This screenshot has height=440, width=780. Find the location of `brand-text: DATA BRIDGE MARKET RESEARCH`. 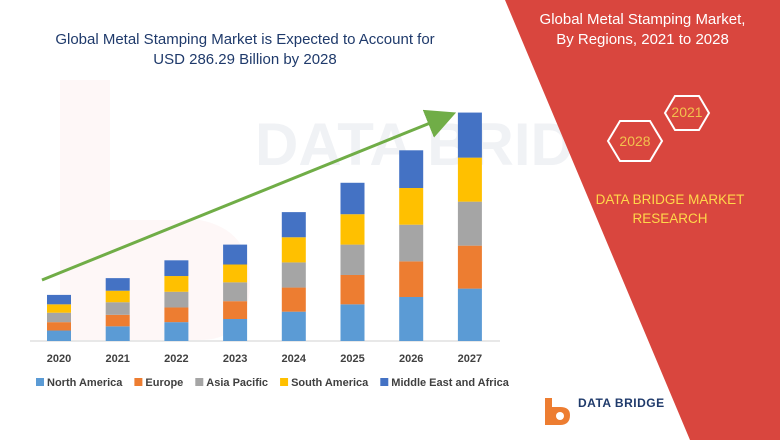

brand-text: DATA BRIDGE MARKET RESEARCH is located at coordinates (670, 209).